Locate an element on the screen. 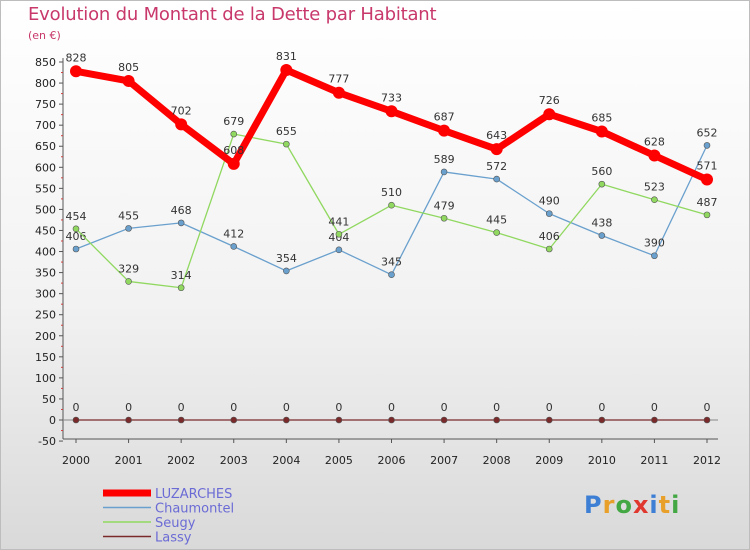  logo-letter: t is located at coordinates (665, 505).